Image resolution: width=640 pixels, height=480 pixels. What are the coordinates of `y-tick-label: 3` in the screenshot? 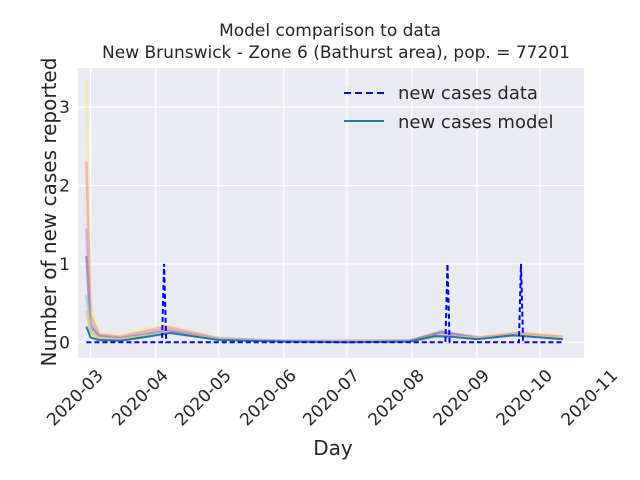 It's located at (64, 108).